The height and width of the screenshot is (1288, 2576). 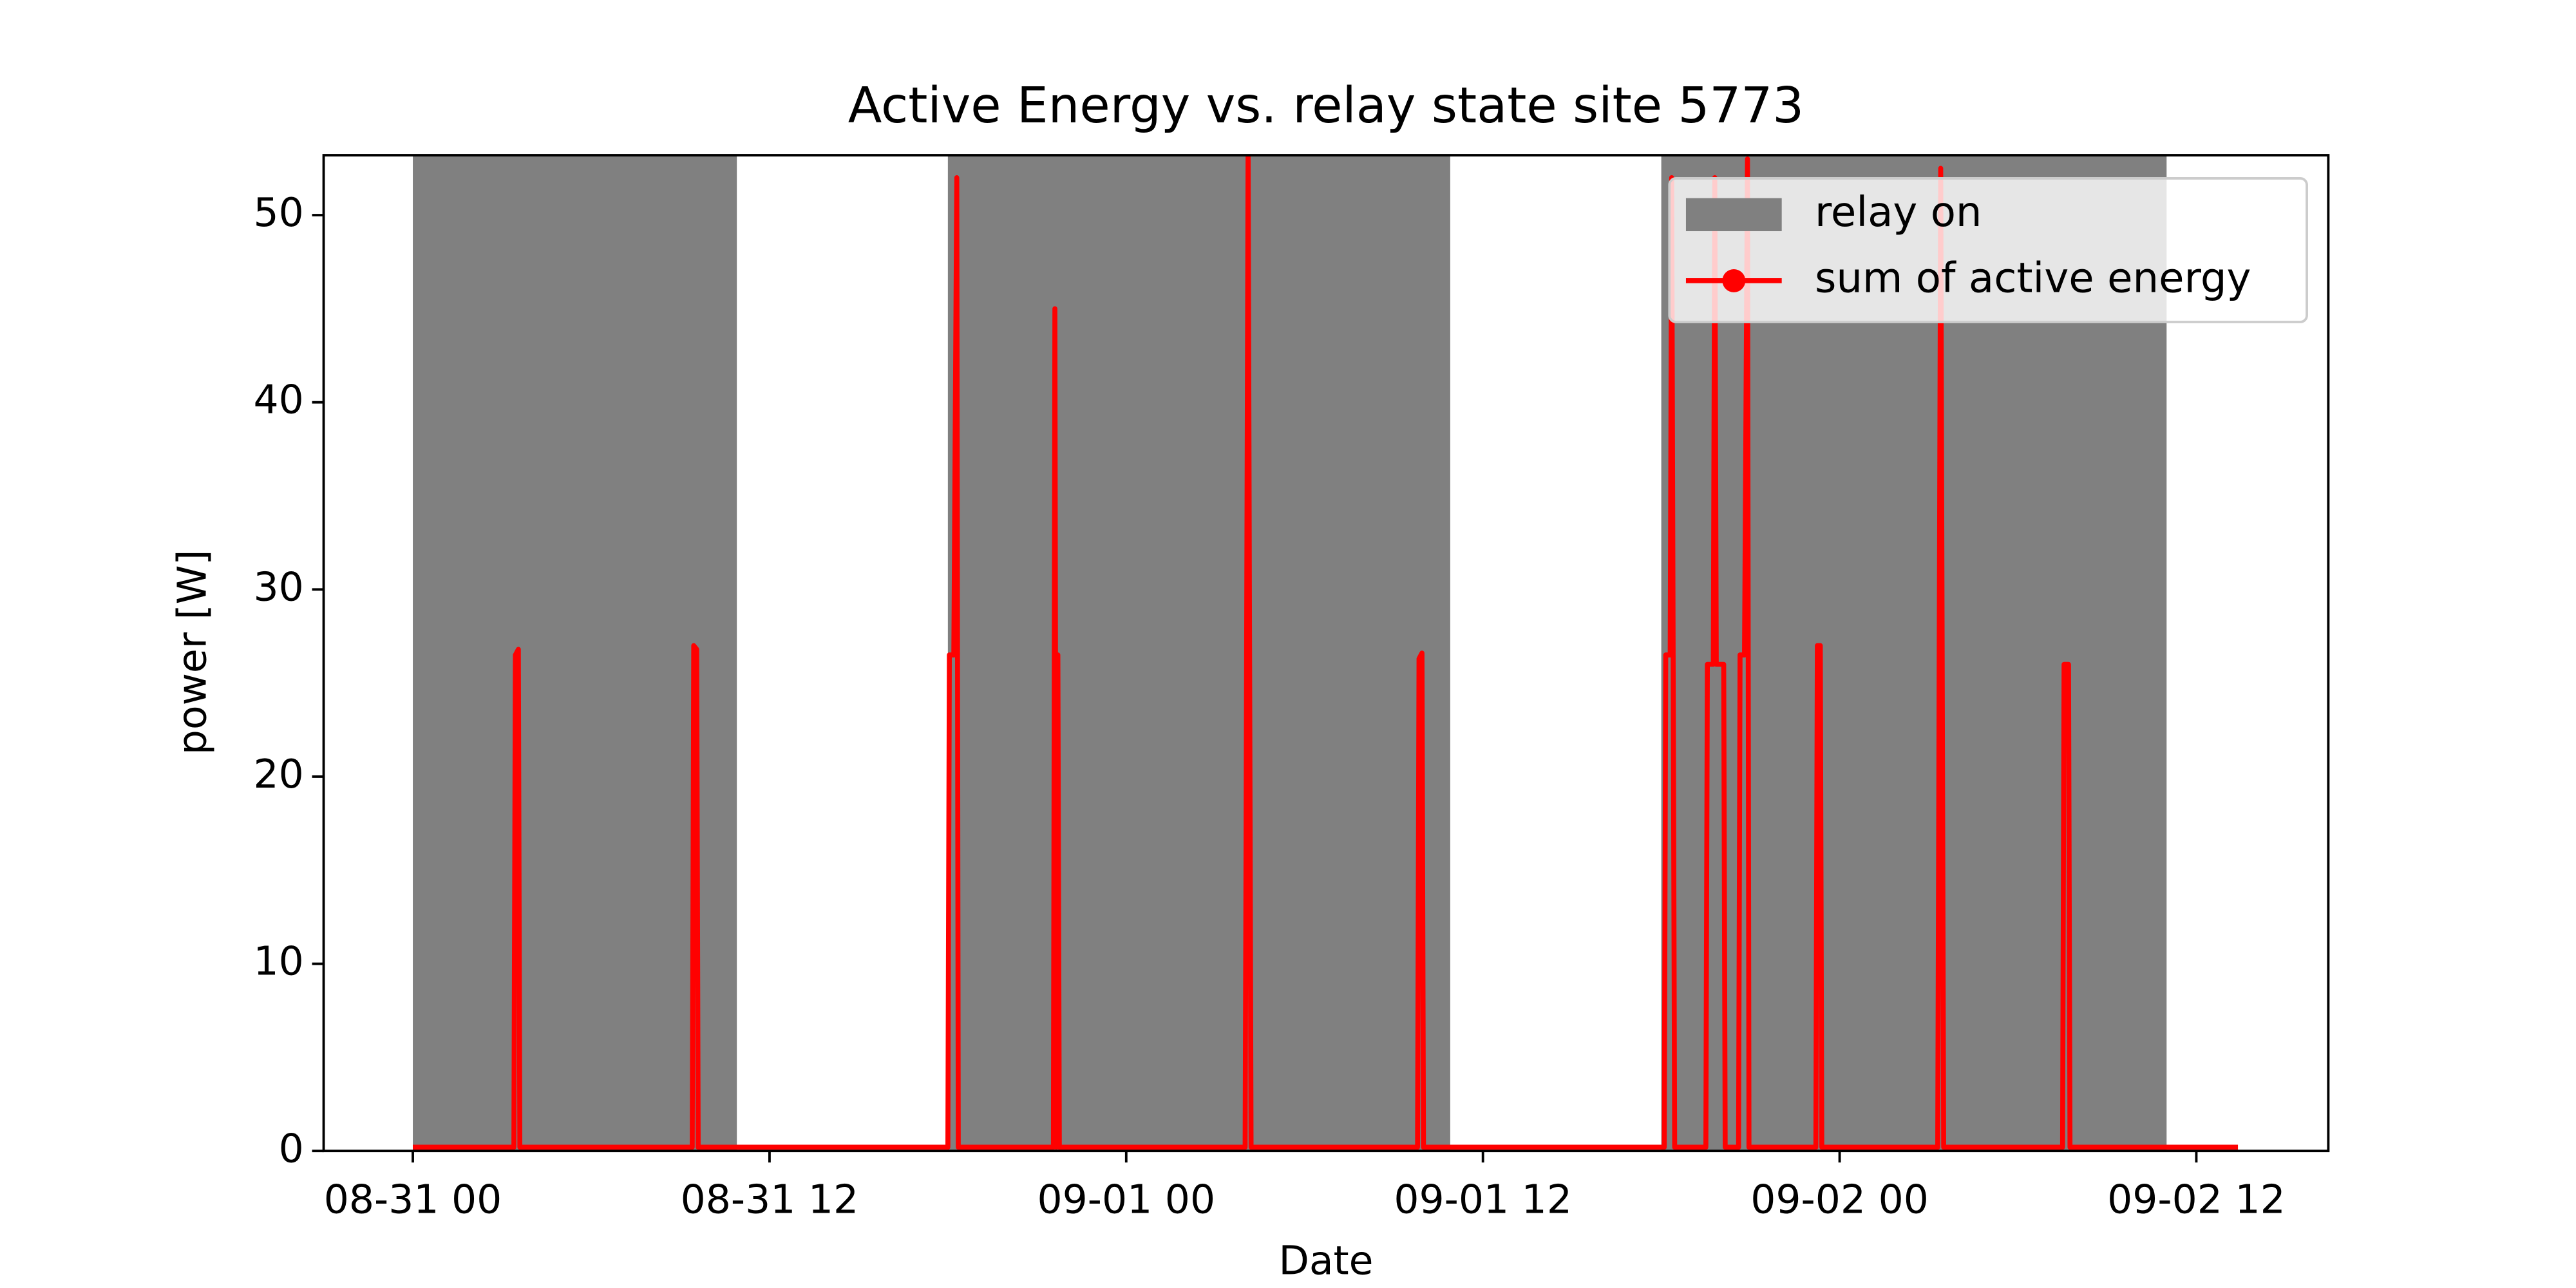 What do you see at coordinates (575, 653) in the screenshot?
I see `relay-span` at bounding box center [575, 653].